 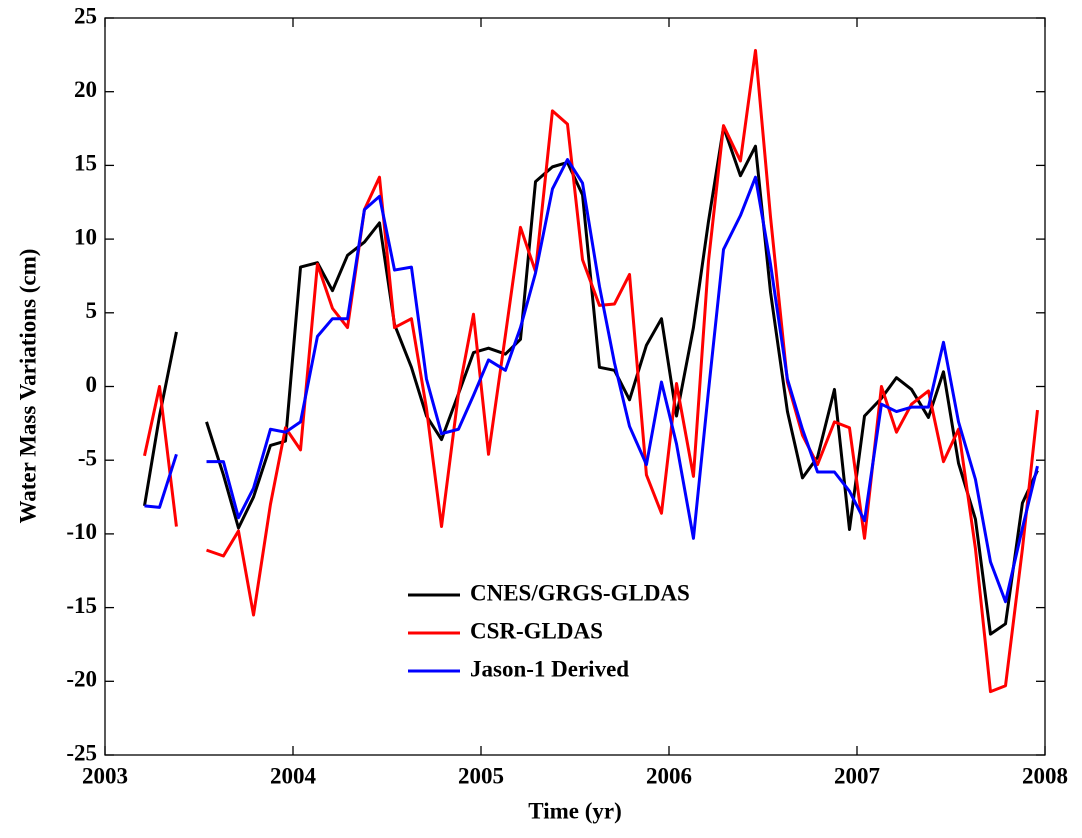 What do you see at coordinates (105, 775) in the screenshot?
I see `x-tick-label: 2003` at bounding box center [105, 775].